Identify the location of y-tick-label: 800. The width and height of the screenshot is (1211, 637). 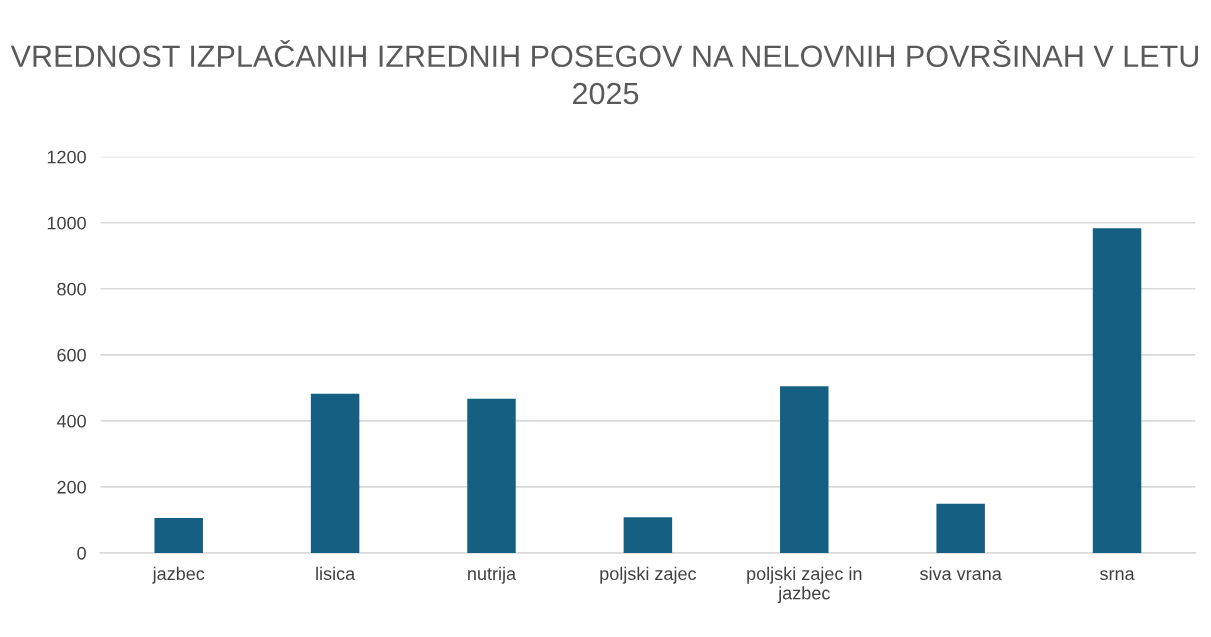
(71, 289).